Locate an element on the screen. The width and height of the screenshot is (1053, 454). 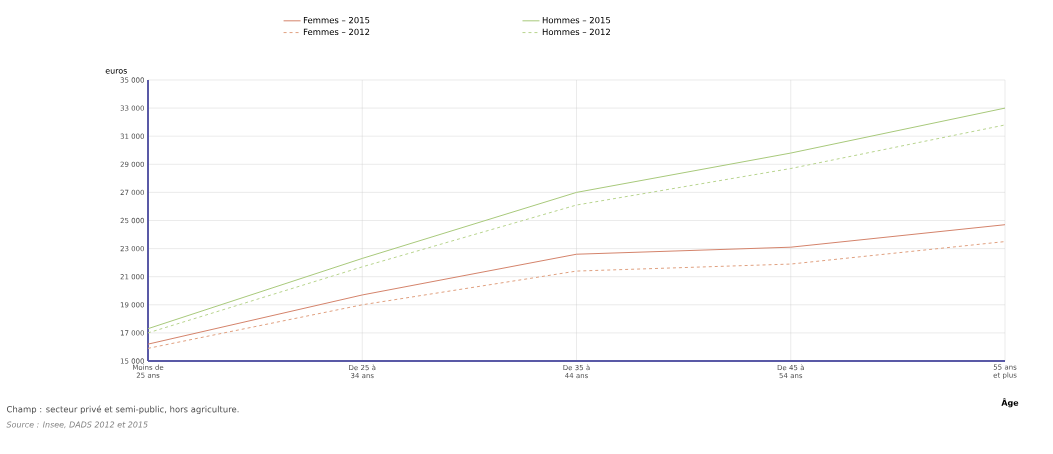
legend-label: Hommes – 2012 is located at coordinates (576, 32).